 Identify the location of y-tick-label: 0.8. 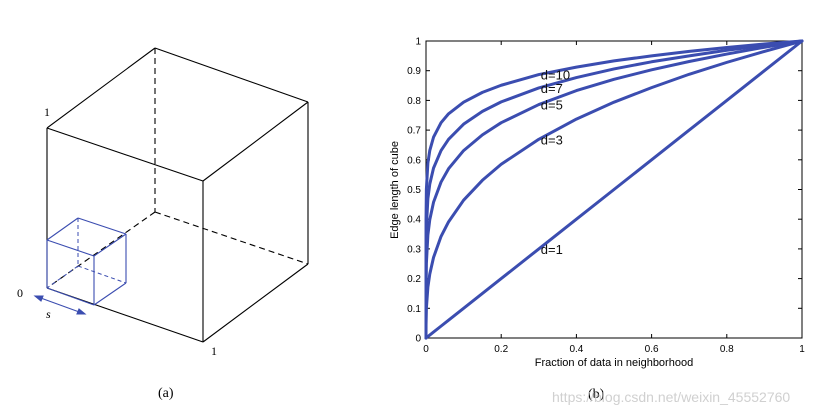
(414, 101).